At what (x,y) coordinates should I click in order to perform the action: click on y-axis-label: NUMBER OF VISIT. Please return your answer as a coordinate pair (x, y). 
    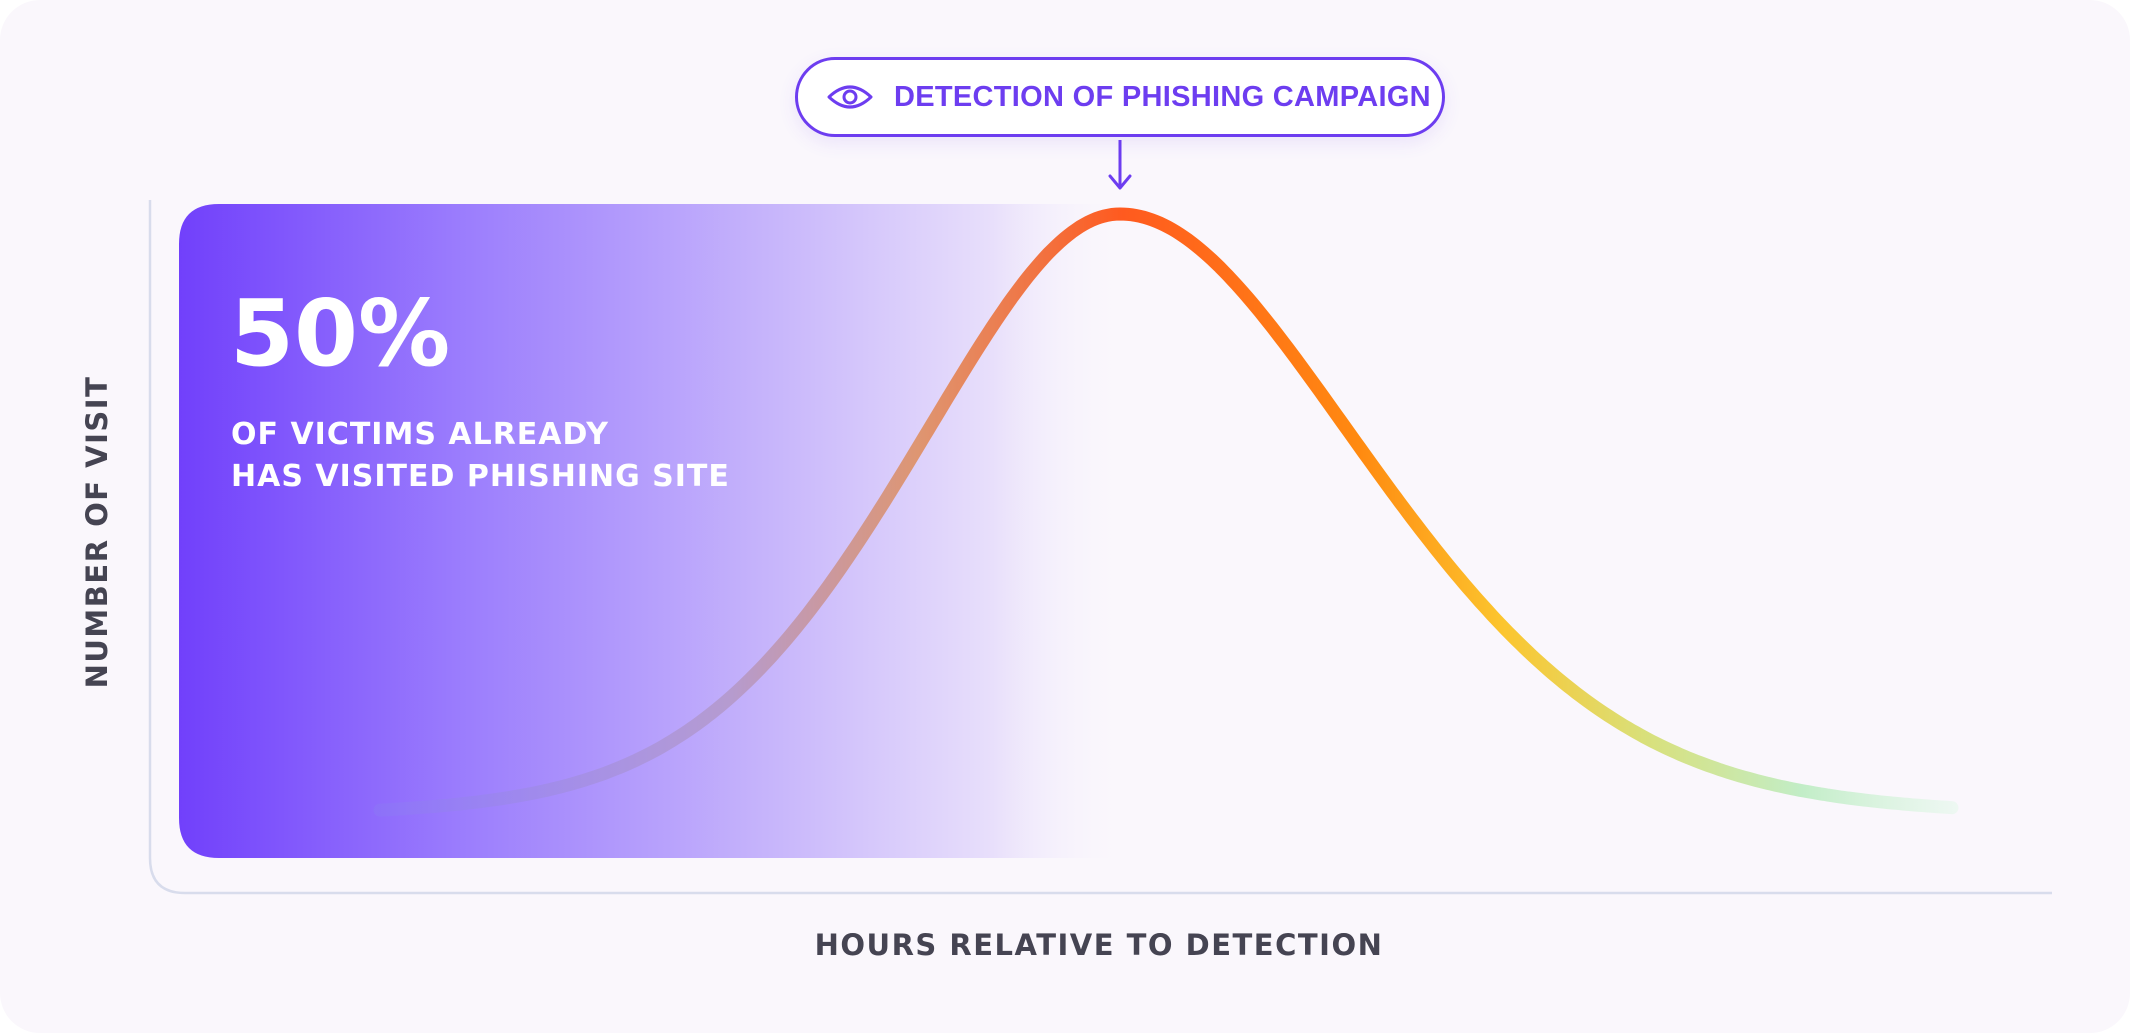
    Looking at the image, I should click on (97, 532).